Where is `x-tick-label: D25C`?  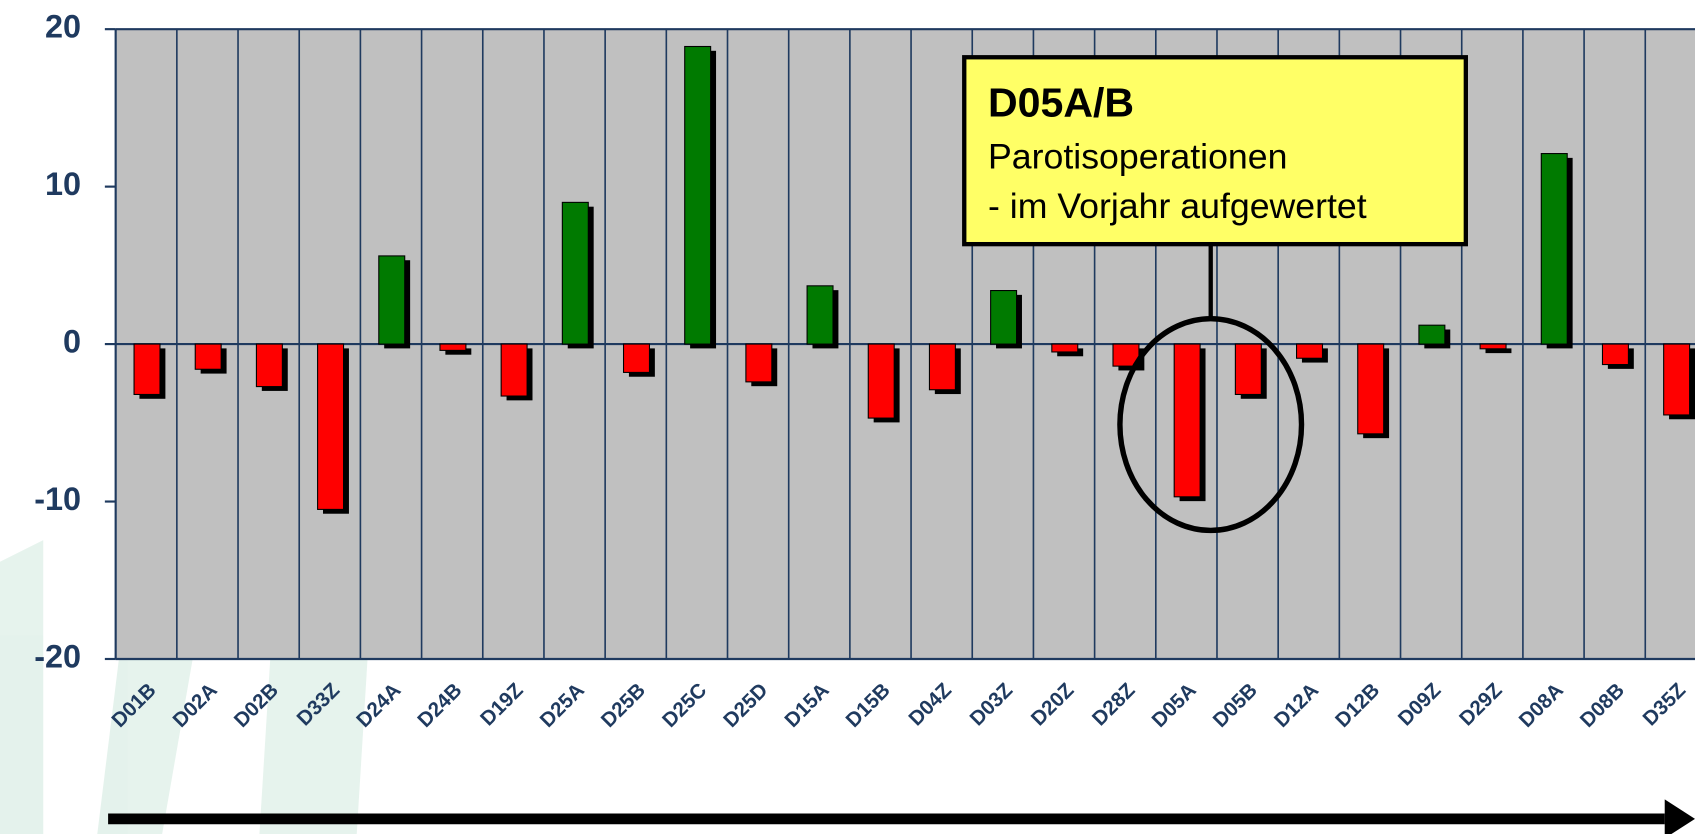 x-tick-label: D25C is located at coordinates (684, 705).